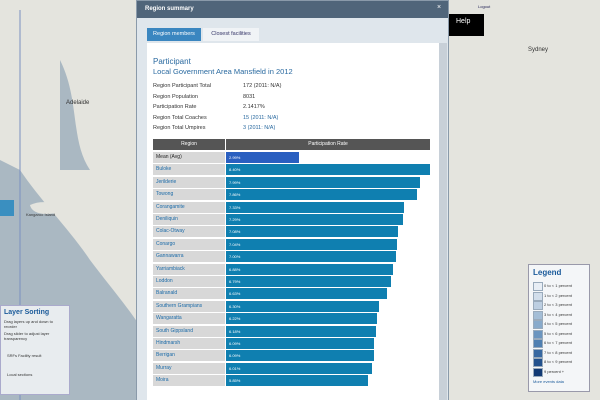 Image resolution: width=600 pixels, height=400 pixels. Describe the element at coordinates (189, 244) in the screenshot. I see `region-cell: Conargo` at that location.